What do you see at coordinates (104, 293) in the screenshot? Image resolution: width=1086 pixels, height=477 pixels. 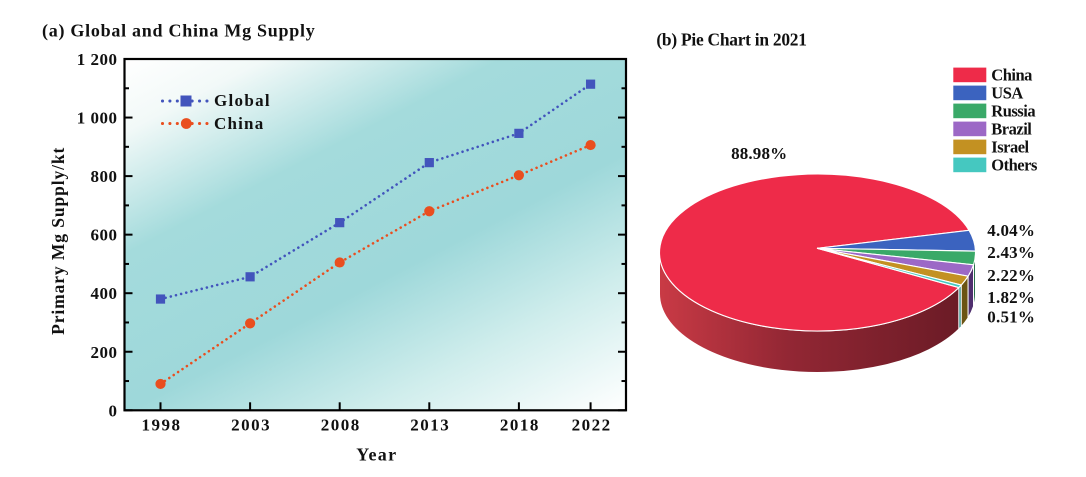 I see `svg-text: 400` at bounding box center [104, 293].